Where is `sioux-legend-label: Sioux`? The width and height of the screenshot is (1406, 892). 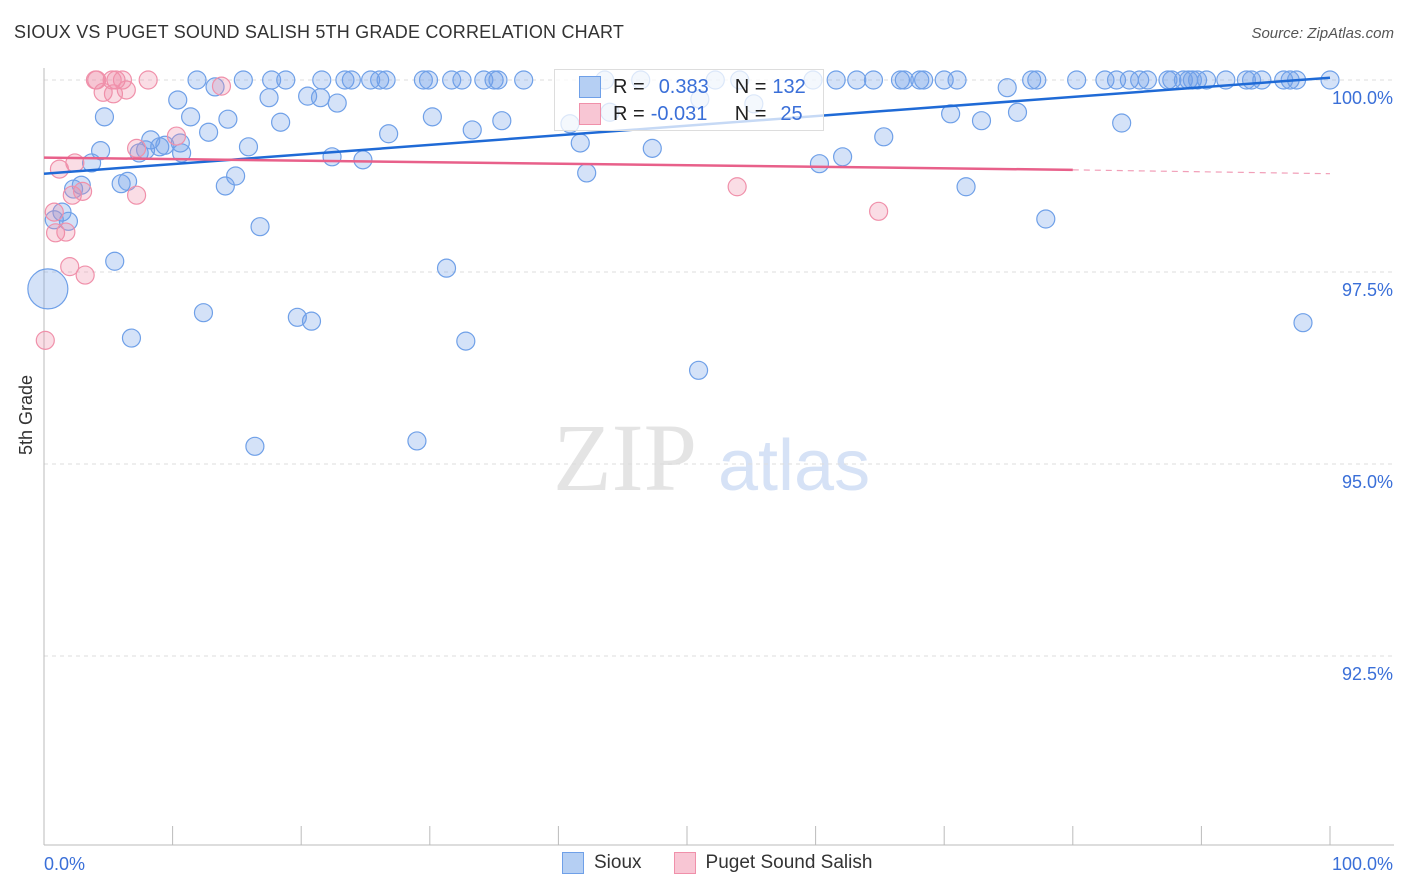 sioux-legend-label: Sioux is located at coordinates (618, 862).